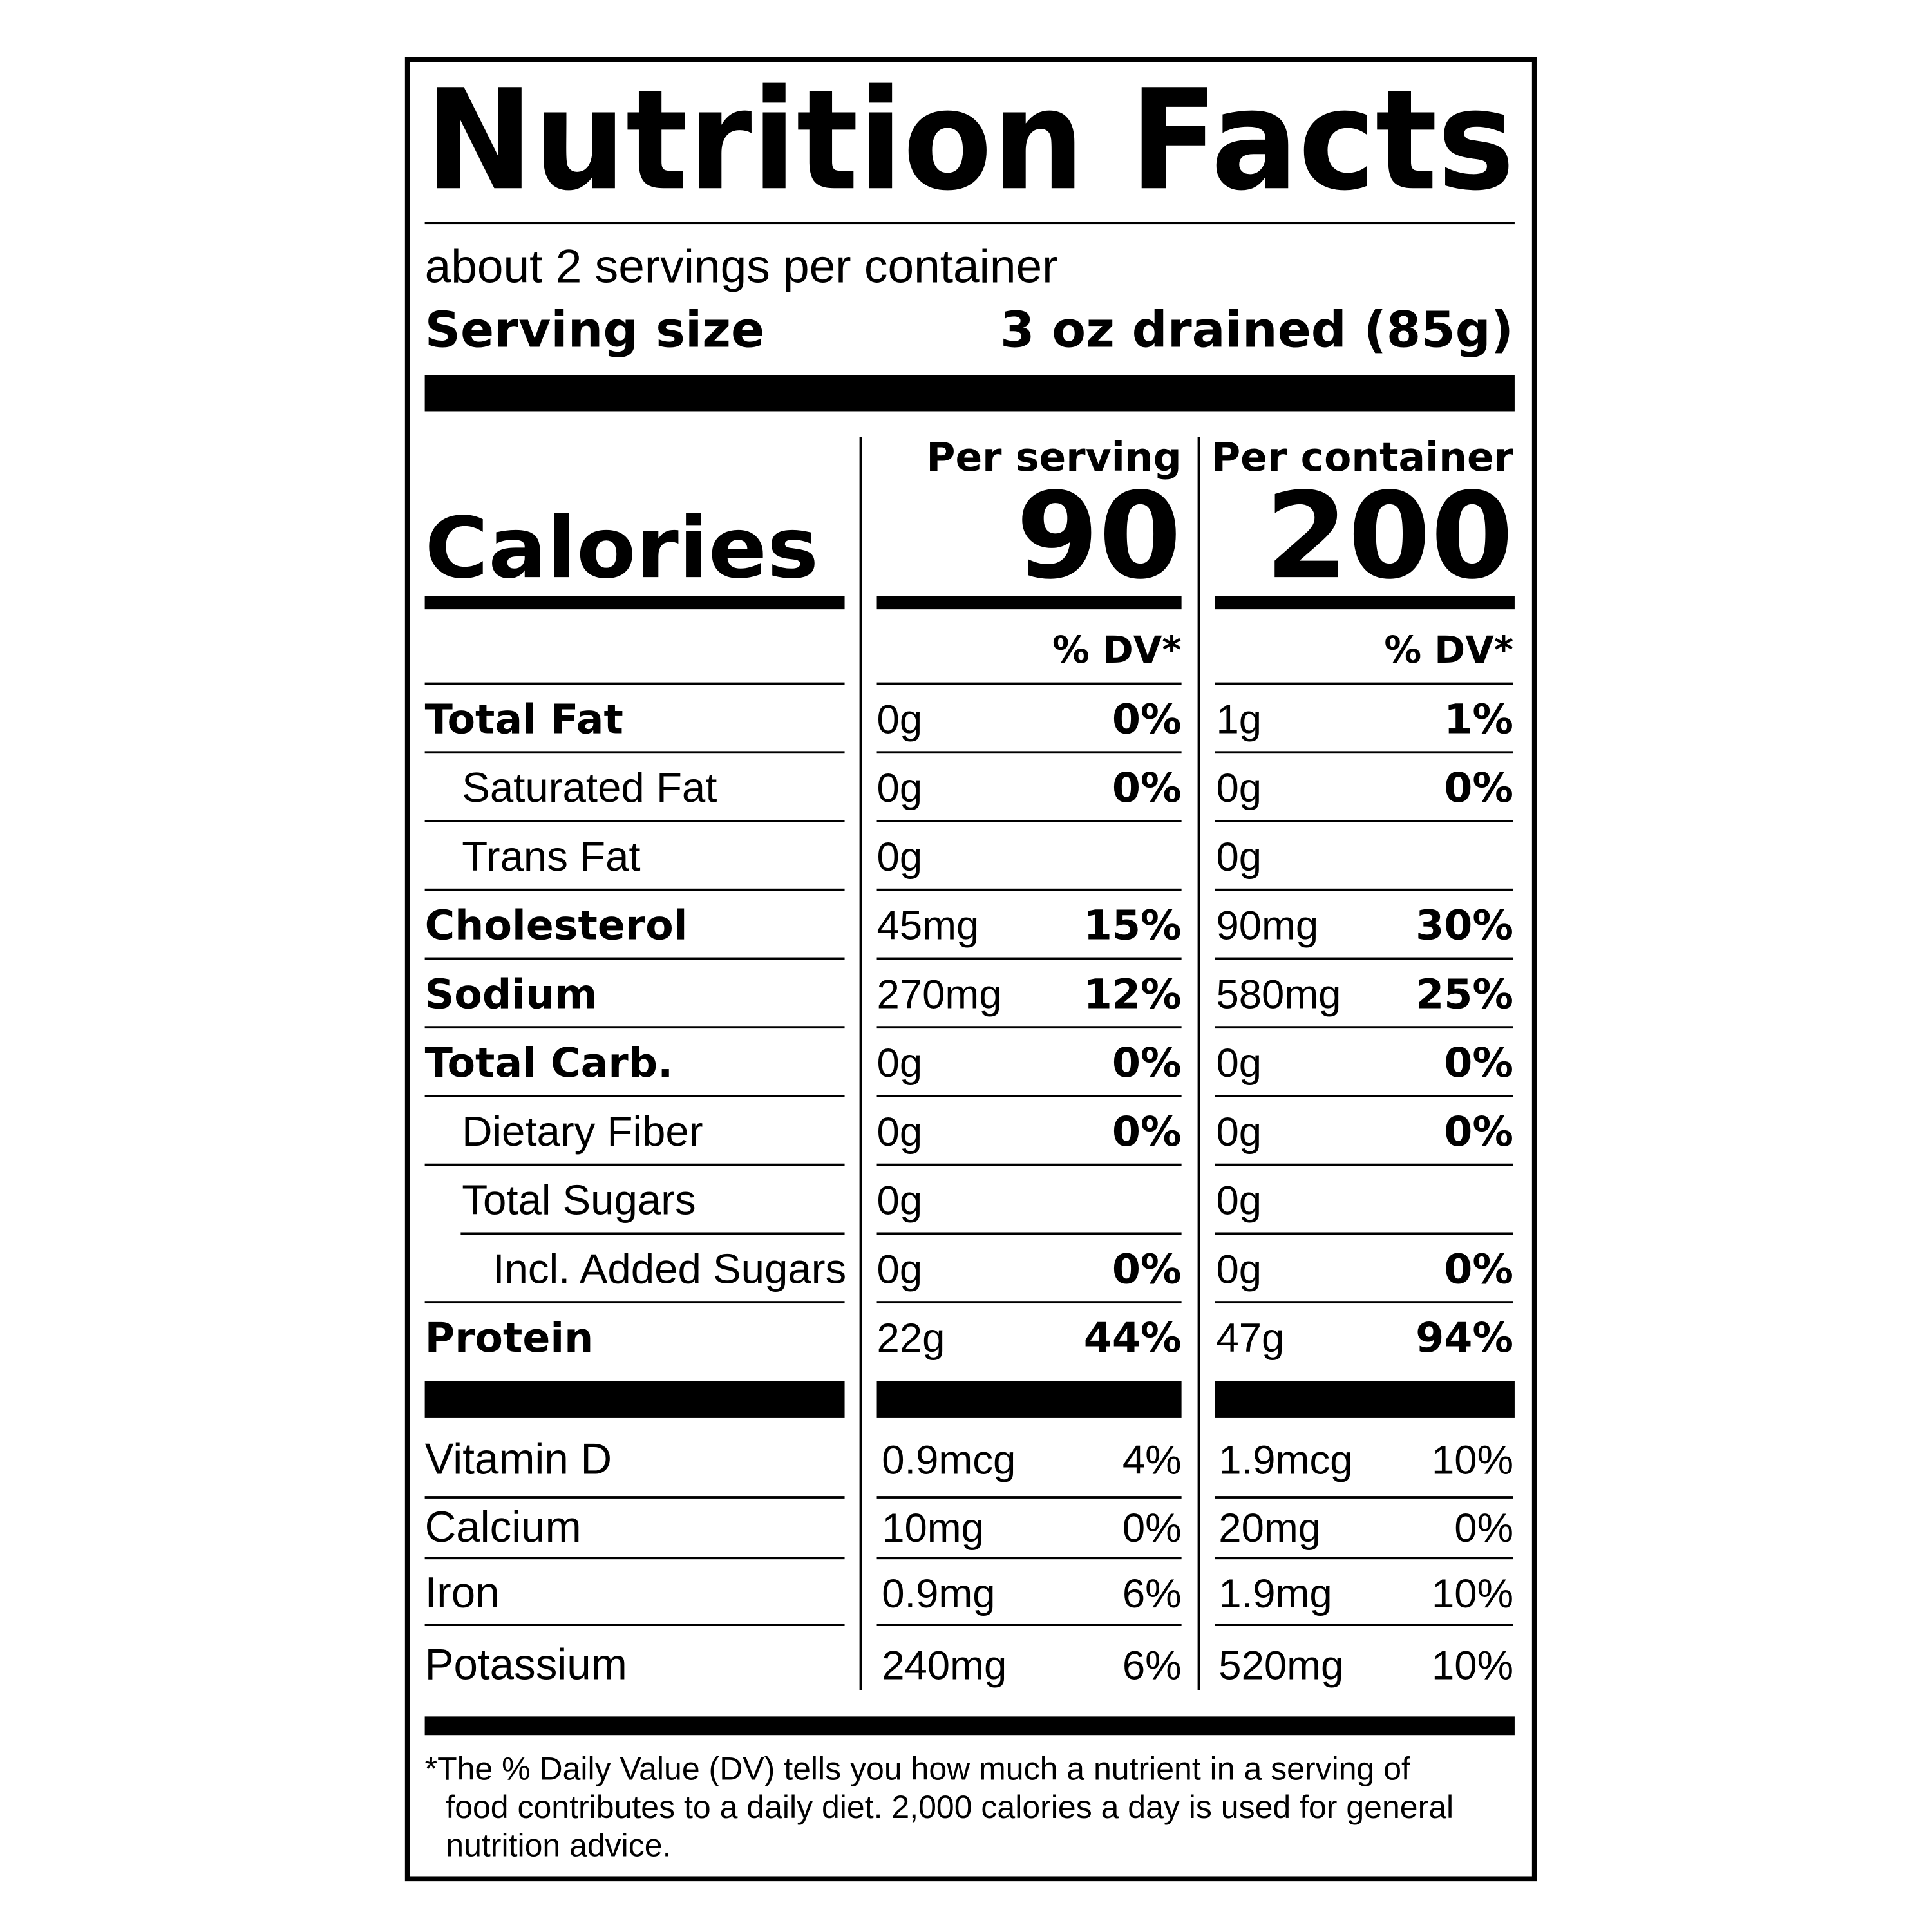  What do you see at coordinates (1285, 1459) in the screenshot?
I see `amount: 1.9mcg` at bounding box center [1285, 1459].